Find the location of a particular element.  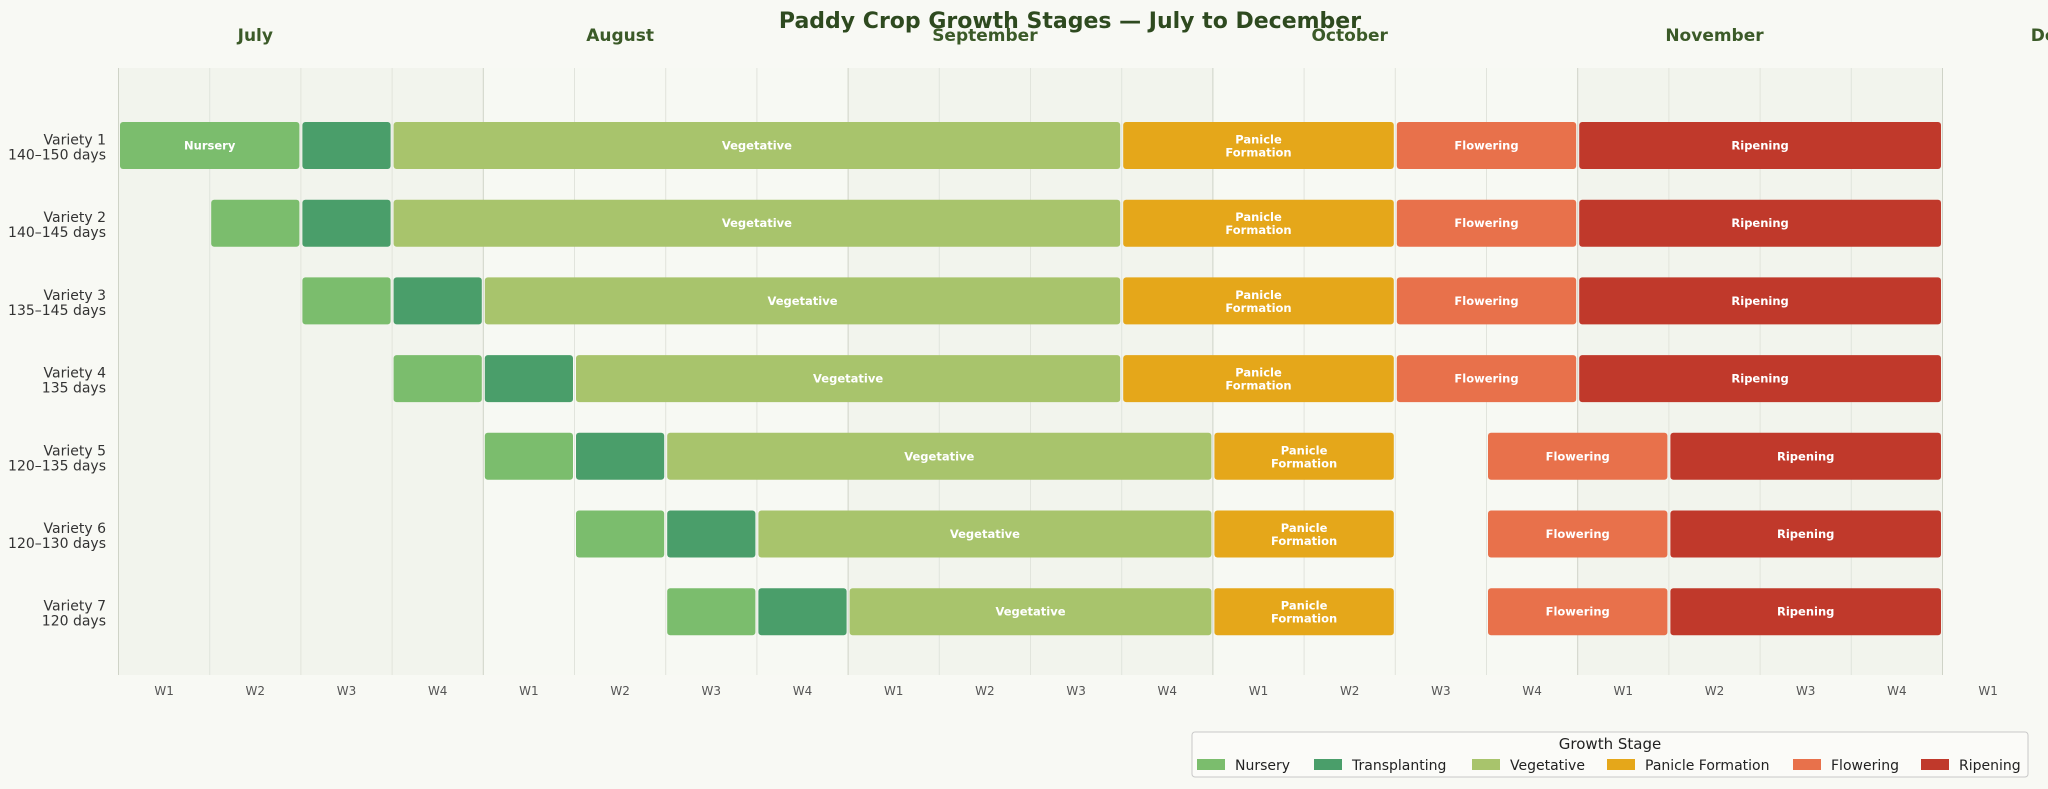

legend-swatch-nursery is located at coordinates (1211, 764).